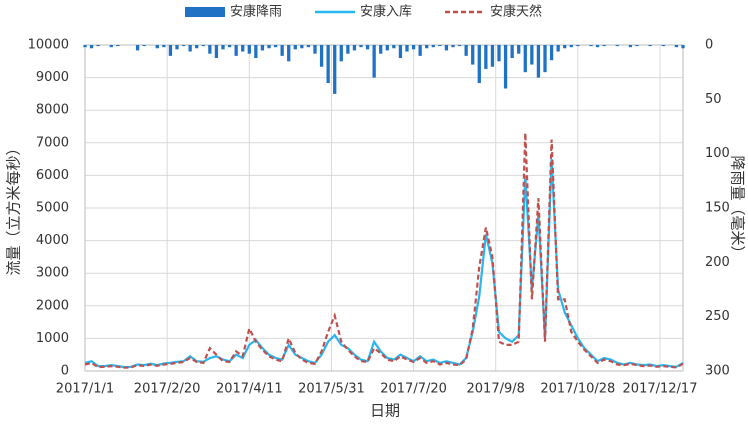  I want to click on x-axis-title: 日期, so click(385, 411).